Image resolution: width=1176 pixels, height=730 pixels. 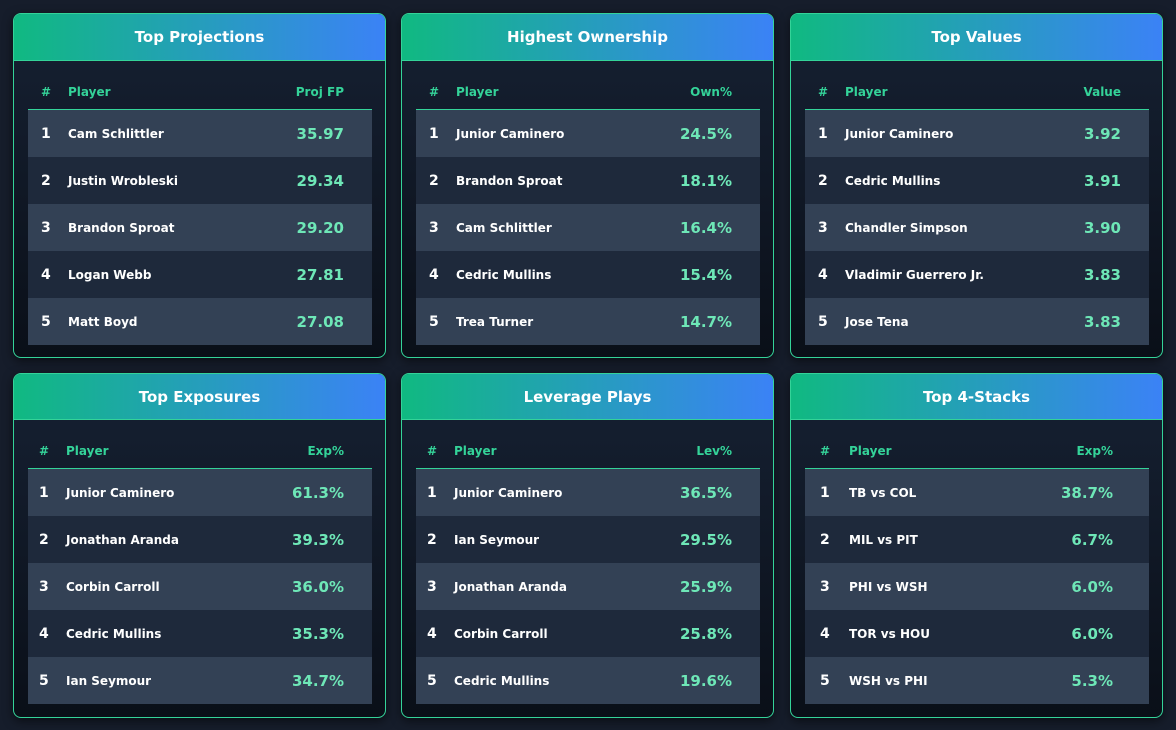 What do you see at coordinates (588, 92) in the screenshot?
I see `table-header: # Player Own%` at bounding box center [588, 92].